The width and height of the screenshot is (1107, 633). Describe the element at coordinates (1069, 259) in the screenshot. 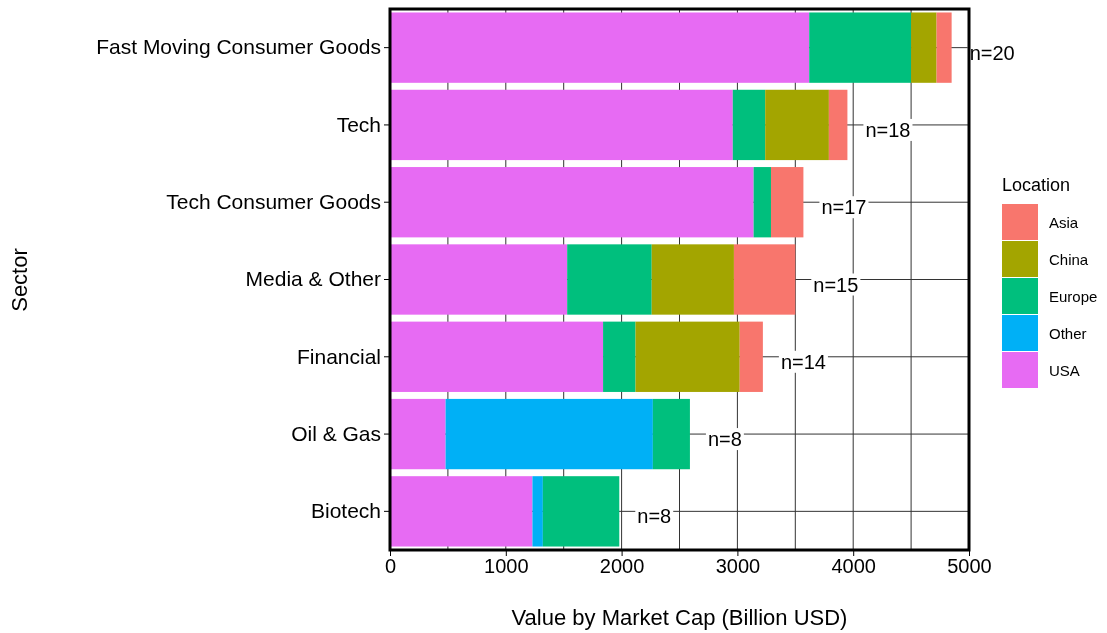

I see `legend-label: China` at that location.